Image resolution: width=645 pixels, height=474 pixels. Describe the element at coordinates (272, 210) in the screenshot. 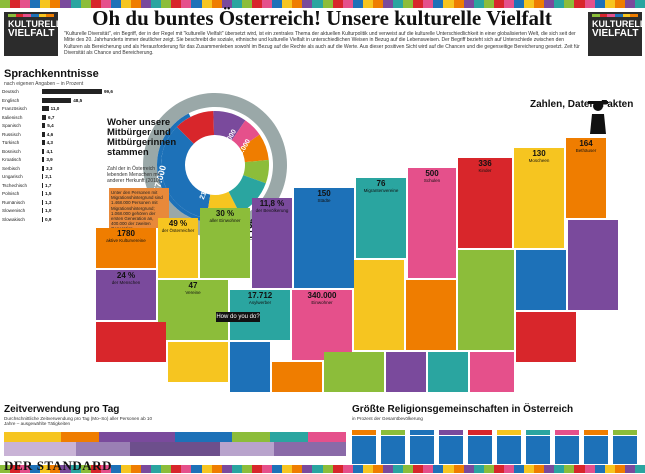

I see `tile-text: der Bevölkerung` at that location.